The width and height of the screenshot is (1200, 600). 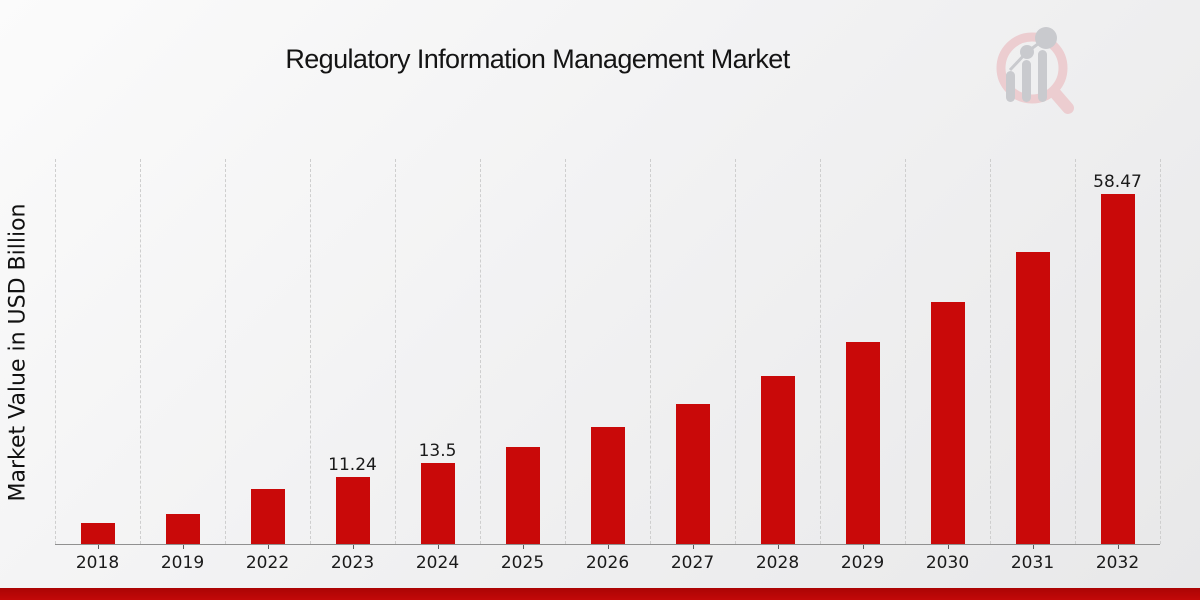 I want to click on bar-2024, so click(x=437, y=503).